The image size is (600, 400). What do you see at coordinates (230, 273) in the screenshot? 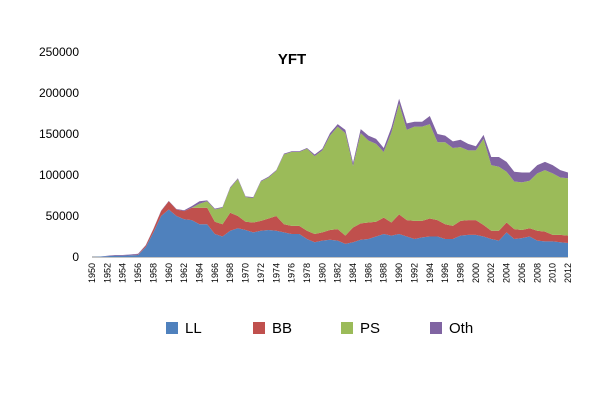
I see `x-tick-label: 1968` at bounding box center [230, 273].